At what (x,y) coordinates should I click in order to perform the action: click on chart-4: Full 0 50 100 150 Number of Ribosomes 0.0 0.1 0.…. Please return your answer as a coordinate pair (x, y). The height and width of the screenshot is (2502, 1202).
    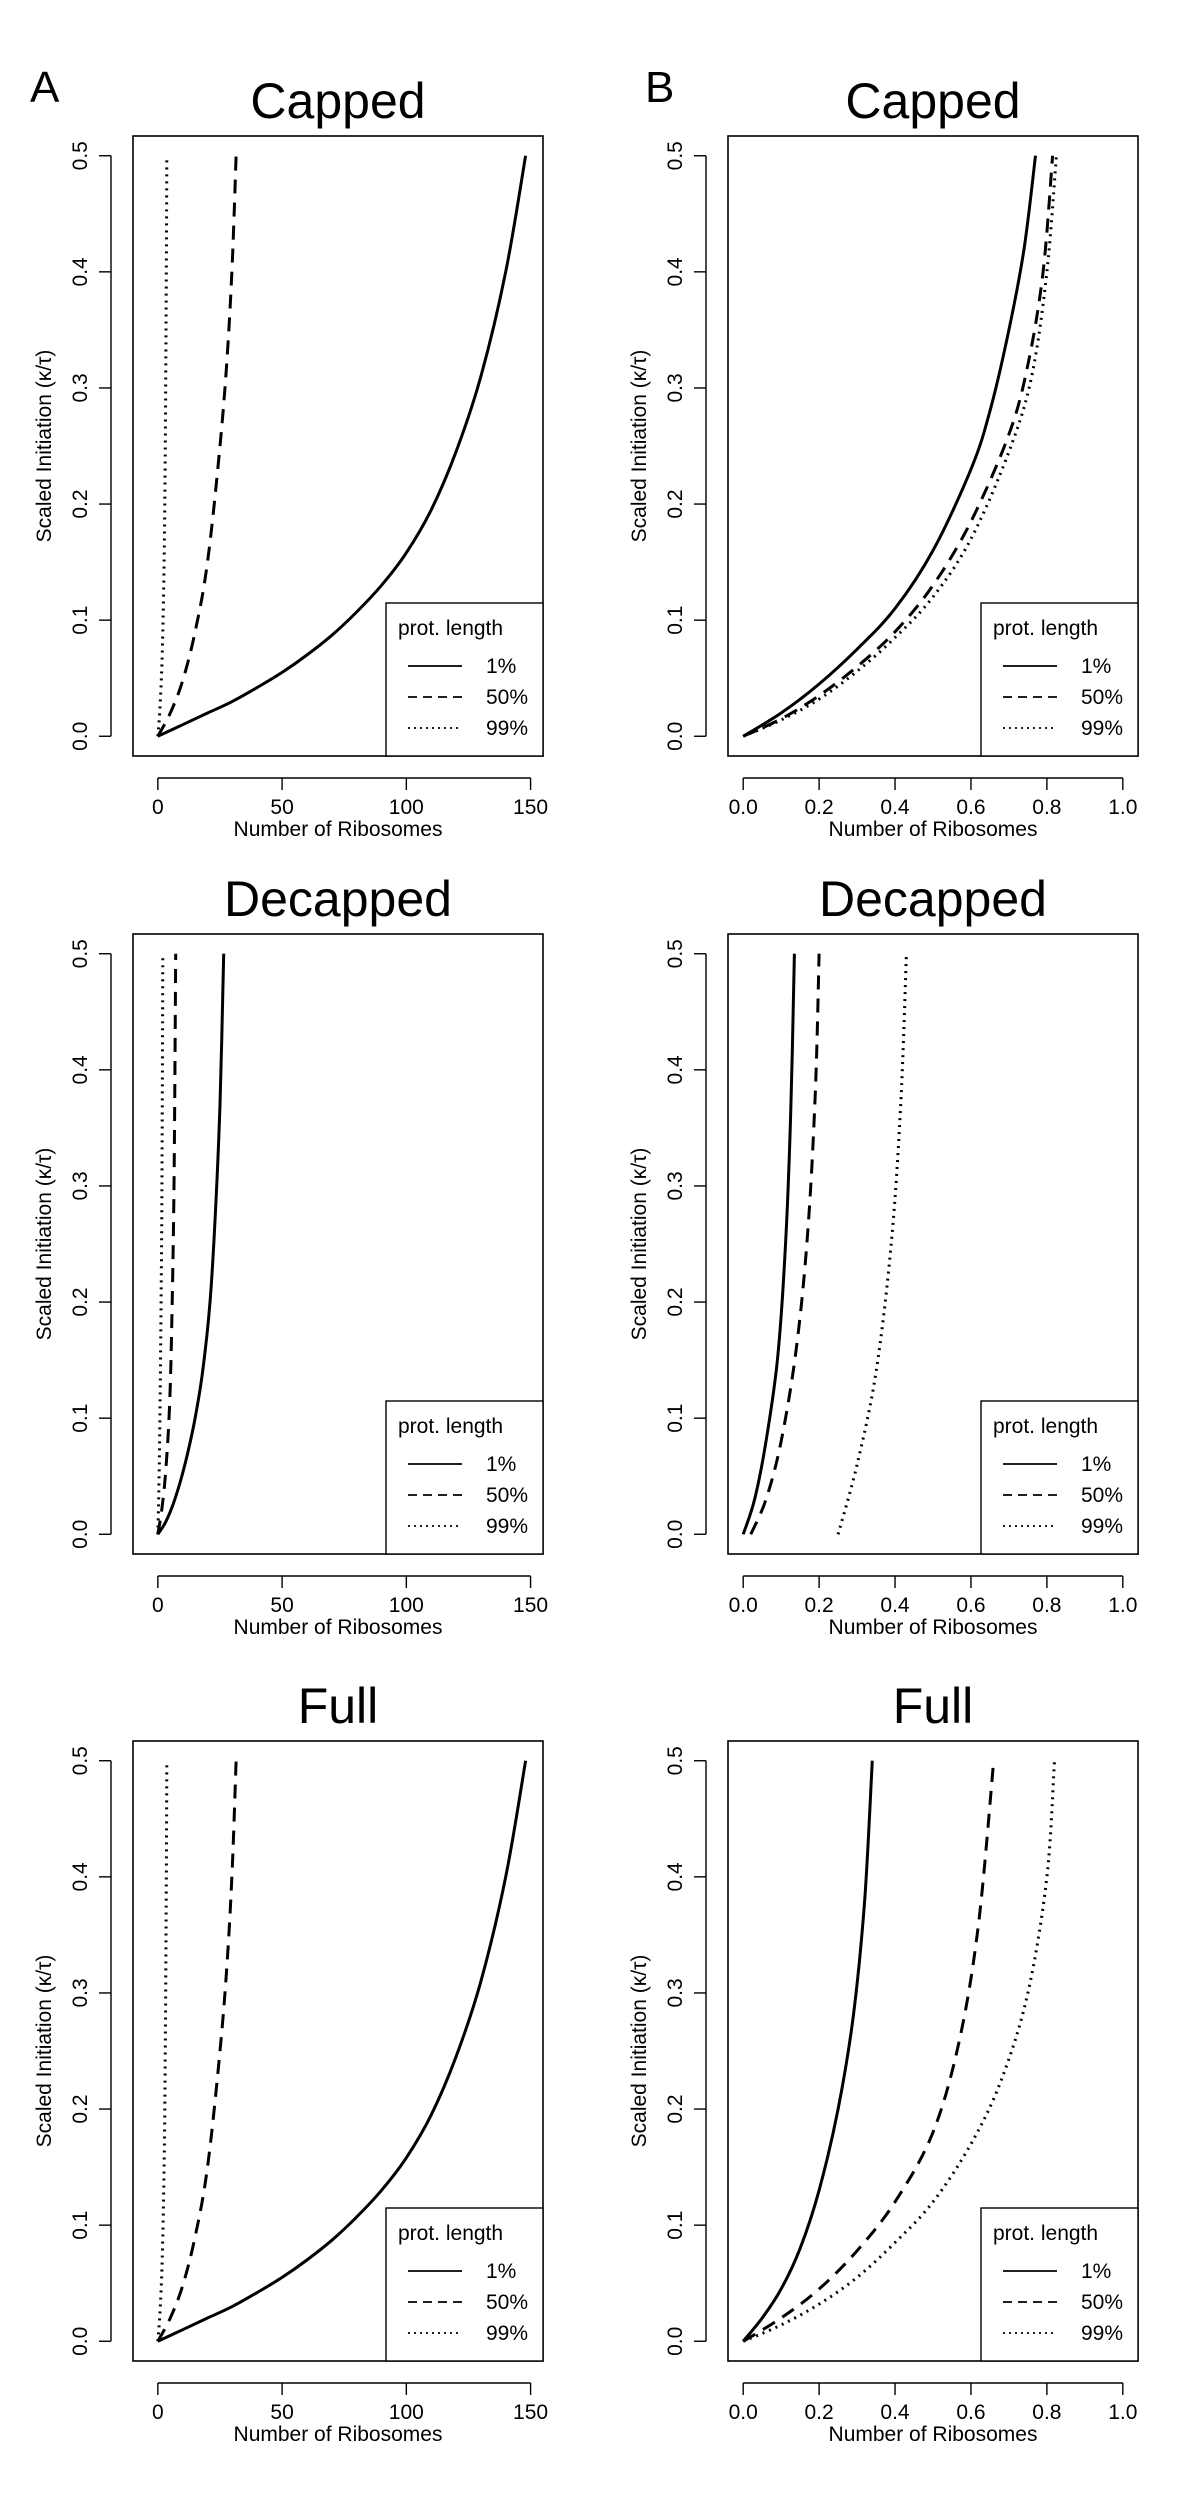
    Looking at the image, I should click on (290, 2062).